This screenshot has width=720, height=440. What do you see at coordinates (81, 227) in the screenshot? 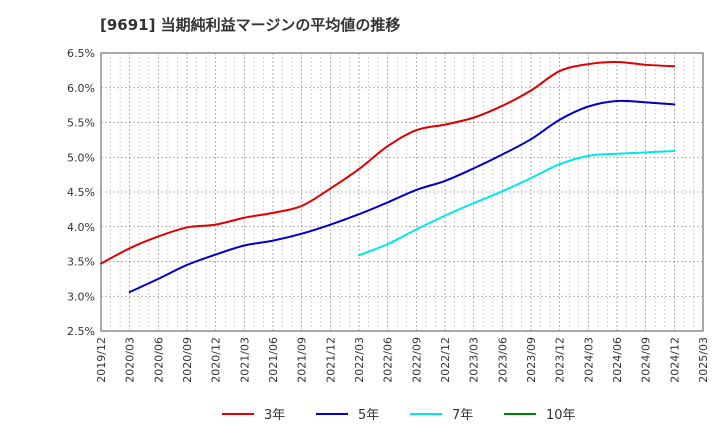
I see `y-tick-label: 4.0%` at bounding box center [81, 227].